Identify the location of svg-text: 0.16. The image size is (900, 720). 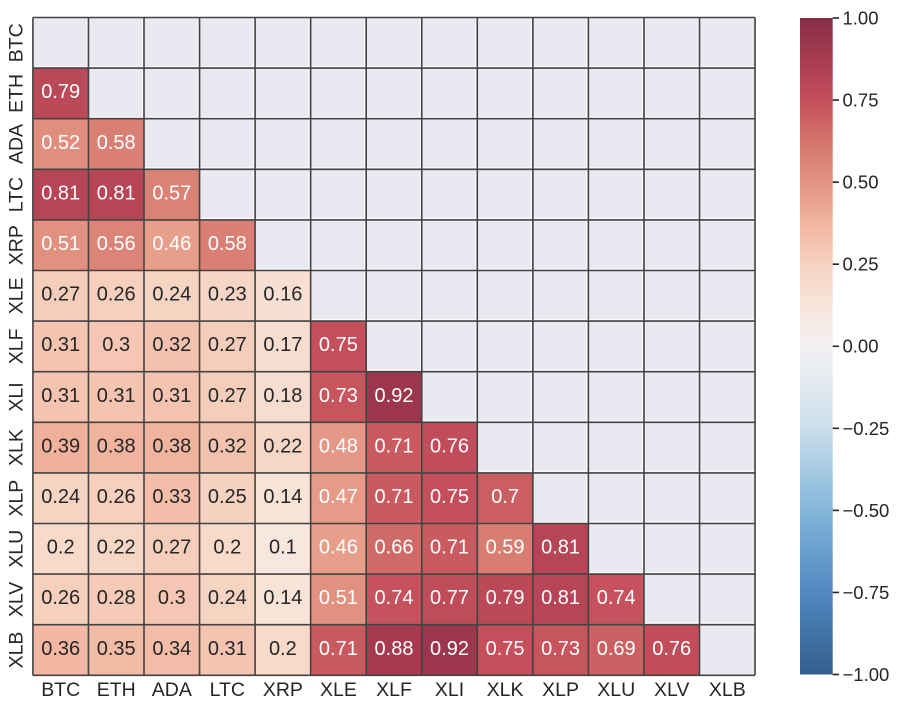
(282, 295).